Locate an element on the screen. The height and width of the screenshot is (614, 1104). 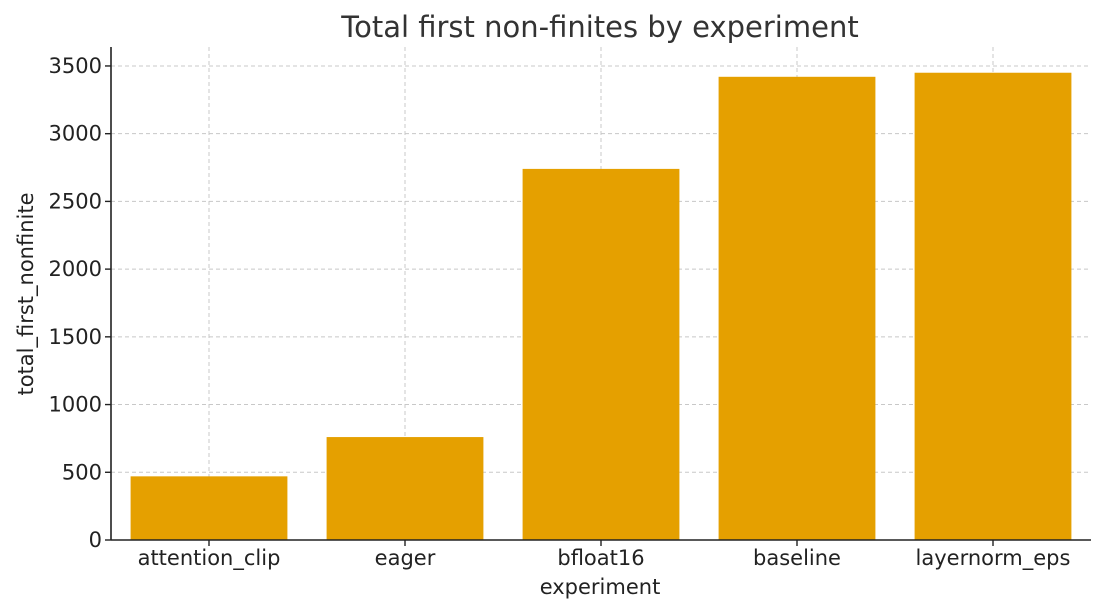
bar-eager is located at coordinates (405, 488).